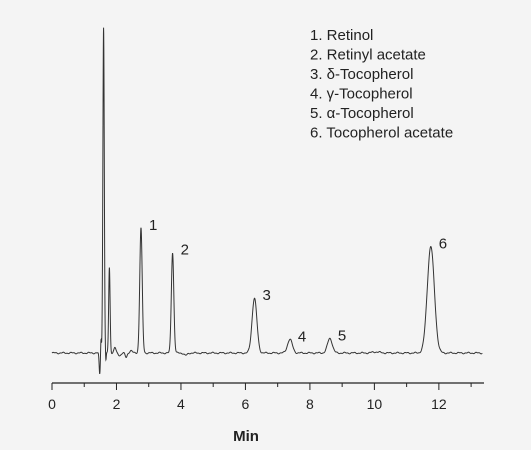  Describe the element at coordinates (361, 94) in the screenshot. I see `legend-entry: 4. γ-Tocopherol` at that location.